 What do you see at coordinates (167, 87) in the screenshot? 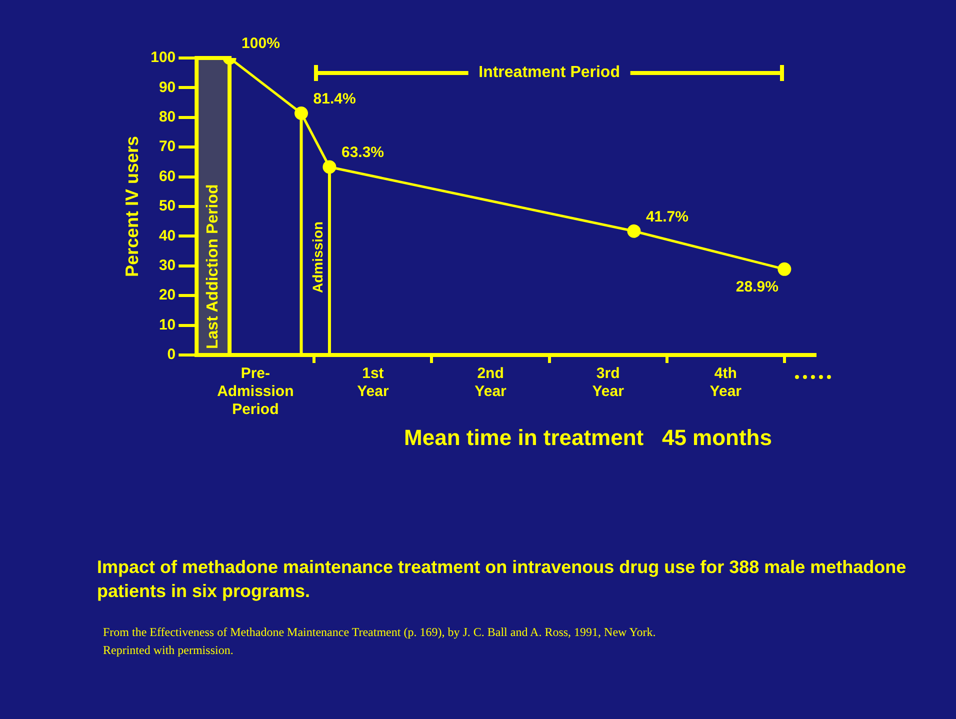
I see `y-tick-label: 90` at bounding box center [167, 87].